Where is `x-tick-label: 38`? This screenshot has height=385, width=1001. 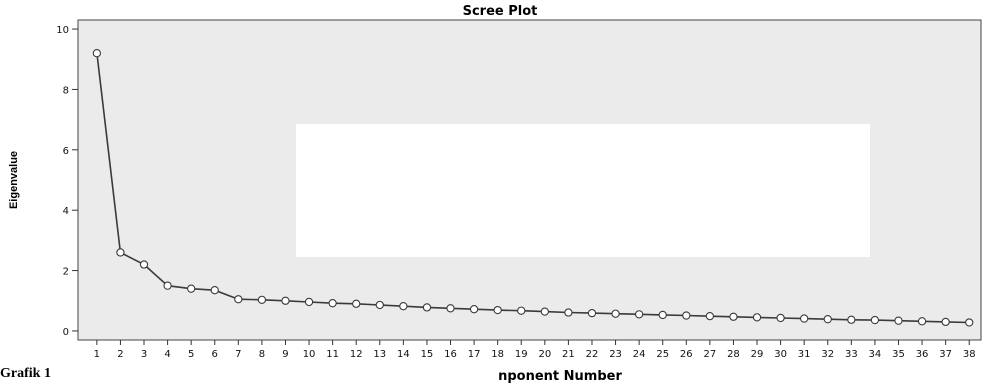
x-tick-label: 38 is located at coordinates (969, 354).